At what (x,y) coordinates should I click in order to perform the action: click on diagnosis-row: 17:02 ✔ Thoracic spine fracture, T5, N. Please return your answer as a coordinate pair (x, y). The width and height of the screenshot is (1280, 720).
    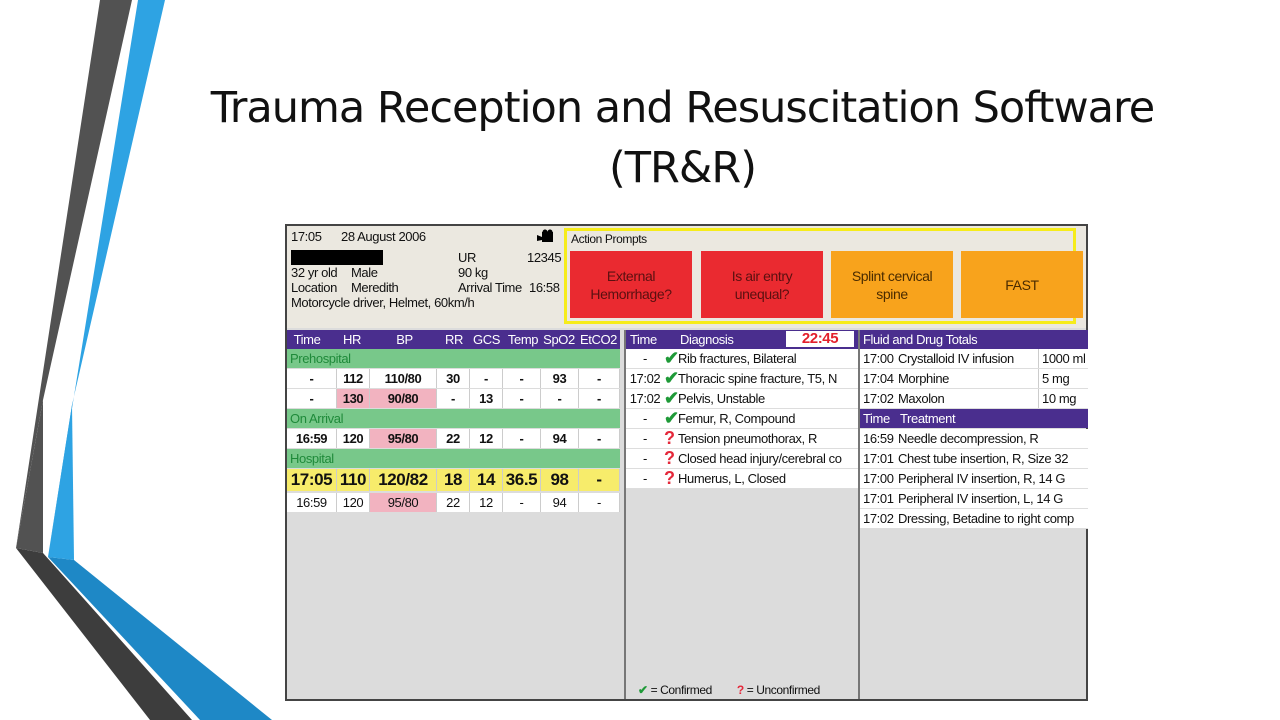
    Looking at the image, I should click on (742, 379).